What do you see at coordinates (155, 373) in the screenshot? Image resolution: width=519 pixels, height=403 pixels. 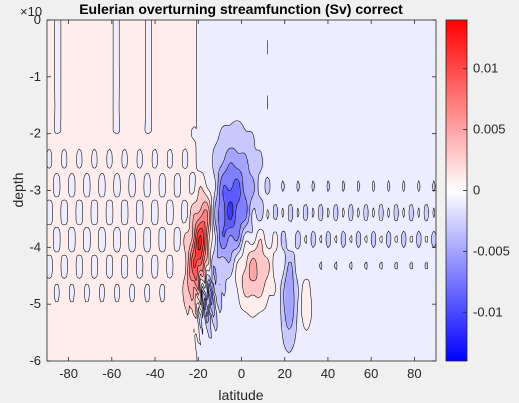 I see `x-tick-label: -40` at bounding box center [155, 373].